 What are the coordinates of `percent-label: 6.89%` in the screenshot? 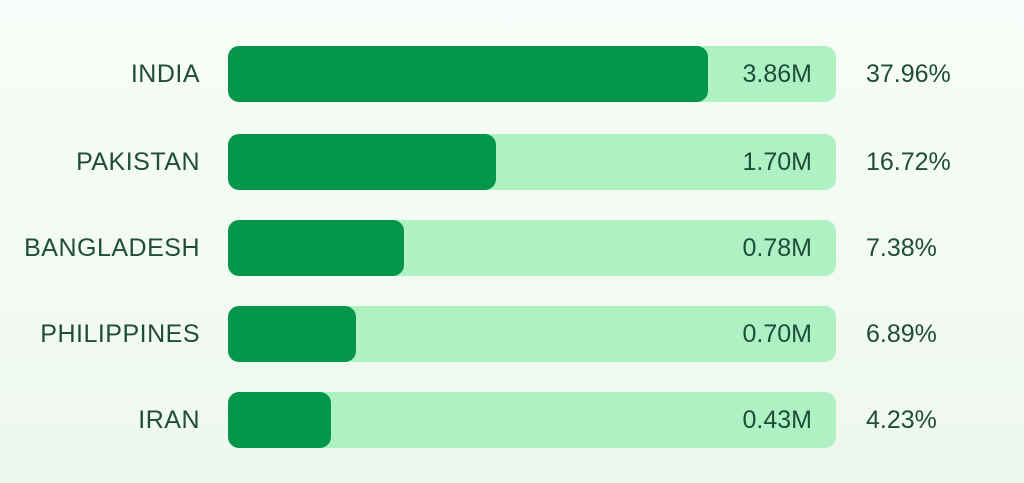 It's located at (901, 333).